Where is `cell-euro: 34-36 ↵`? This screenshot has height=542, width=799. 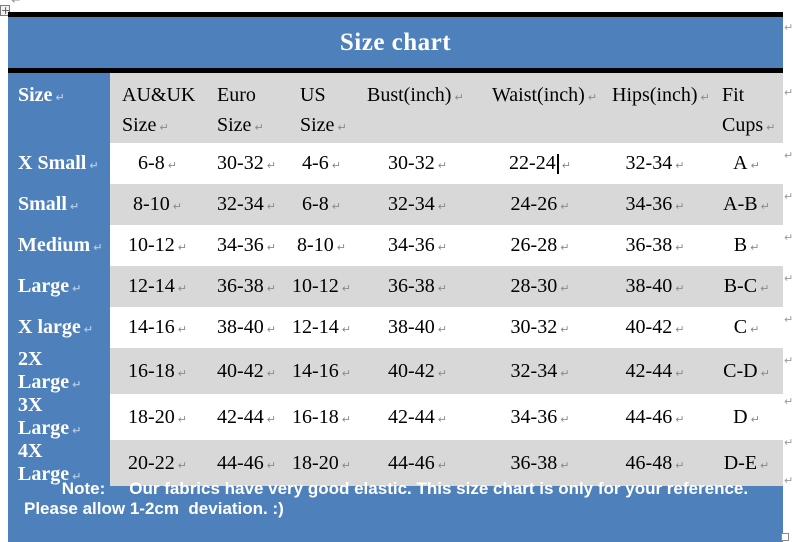
cell-euro: 34-36 ↵ is located at coordinates (246, 245).